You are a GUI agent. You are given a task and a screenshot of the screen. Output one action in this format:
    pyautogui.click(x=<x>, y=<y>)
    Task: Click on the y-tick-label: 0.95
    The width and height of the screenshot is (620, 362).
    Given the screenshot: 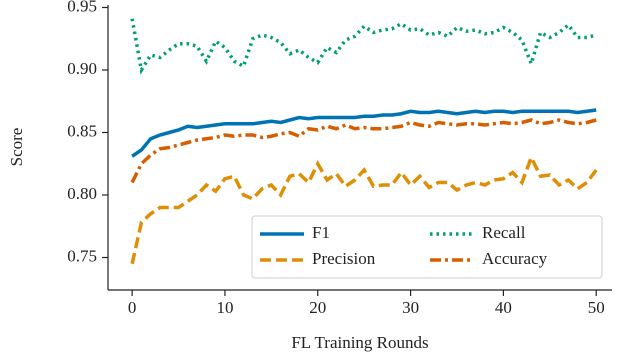 What is the action you would take?
    pyautogui.click(x=82, y=7)
    